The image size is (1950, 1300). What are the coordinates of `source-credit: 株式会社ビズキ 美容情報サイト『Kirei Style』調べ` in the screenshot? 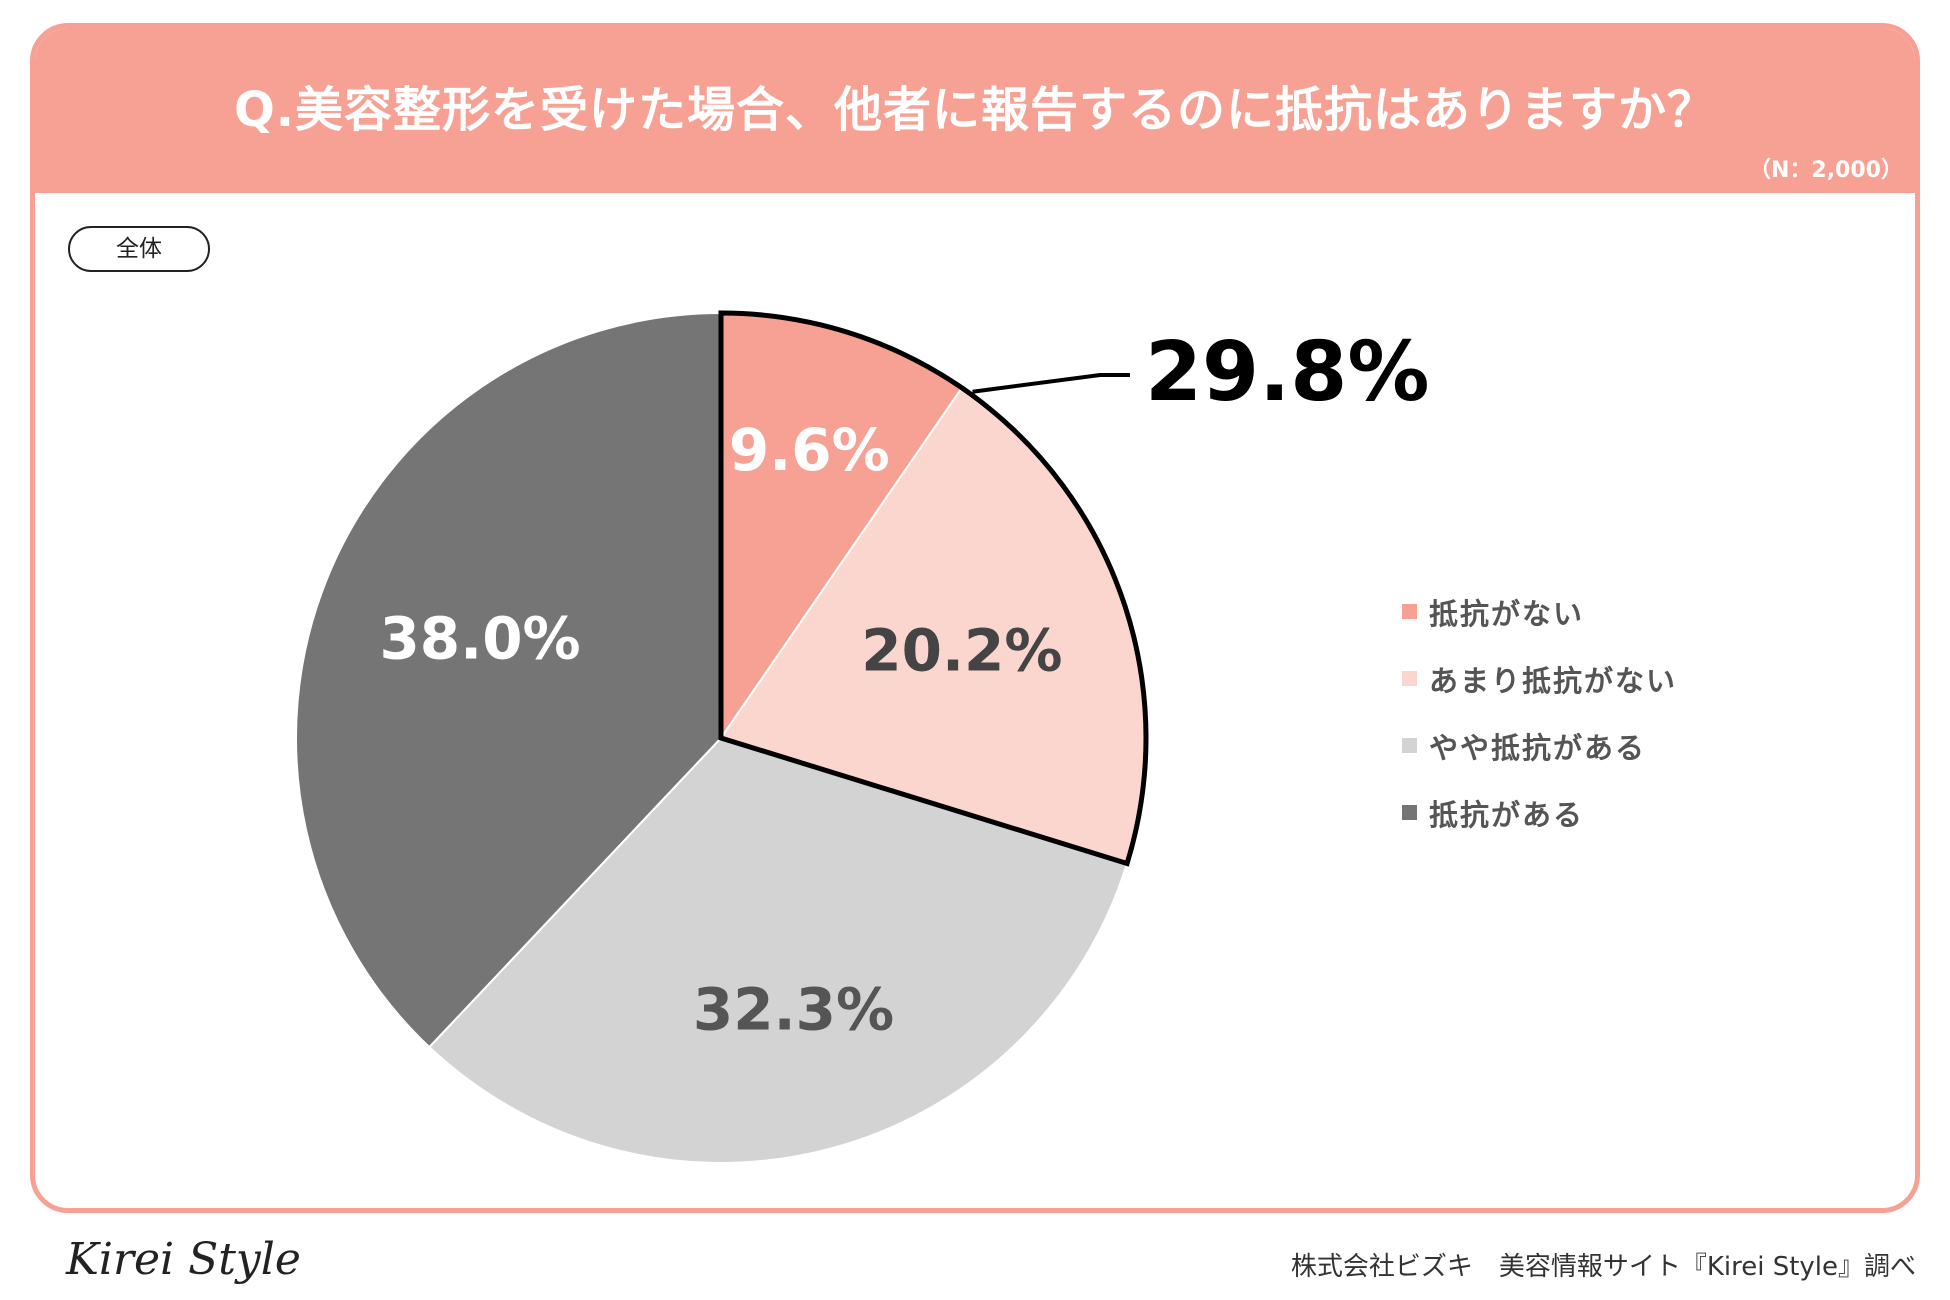 It's located at (1603, 1267).